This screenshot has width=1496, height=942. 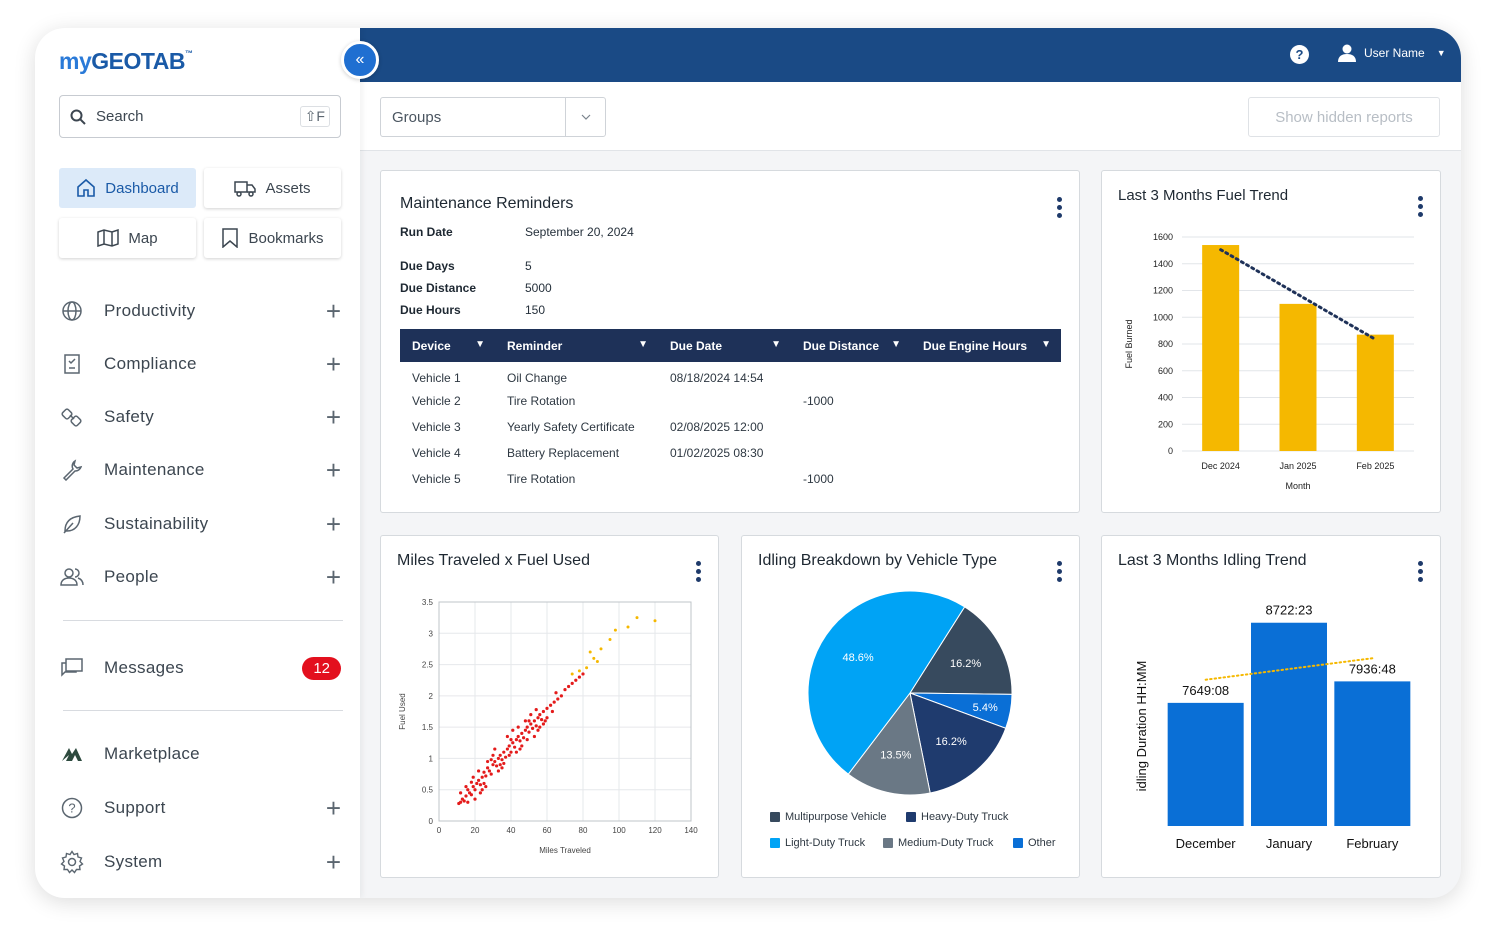 I want to click on chevron-down-icon, so click(x=585, y=117).